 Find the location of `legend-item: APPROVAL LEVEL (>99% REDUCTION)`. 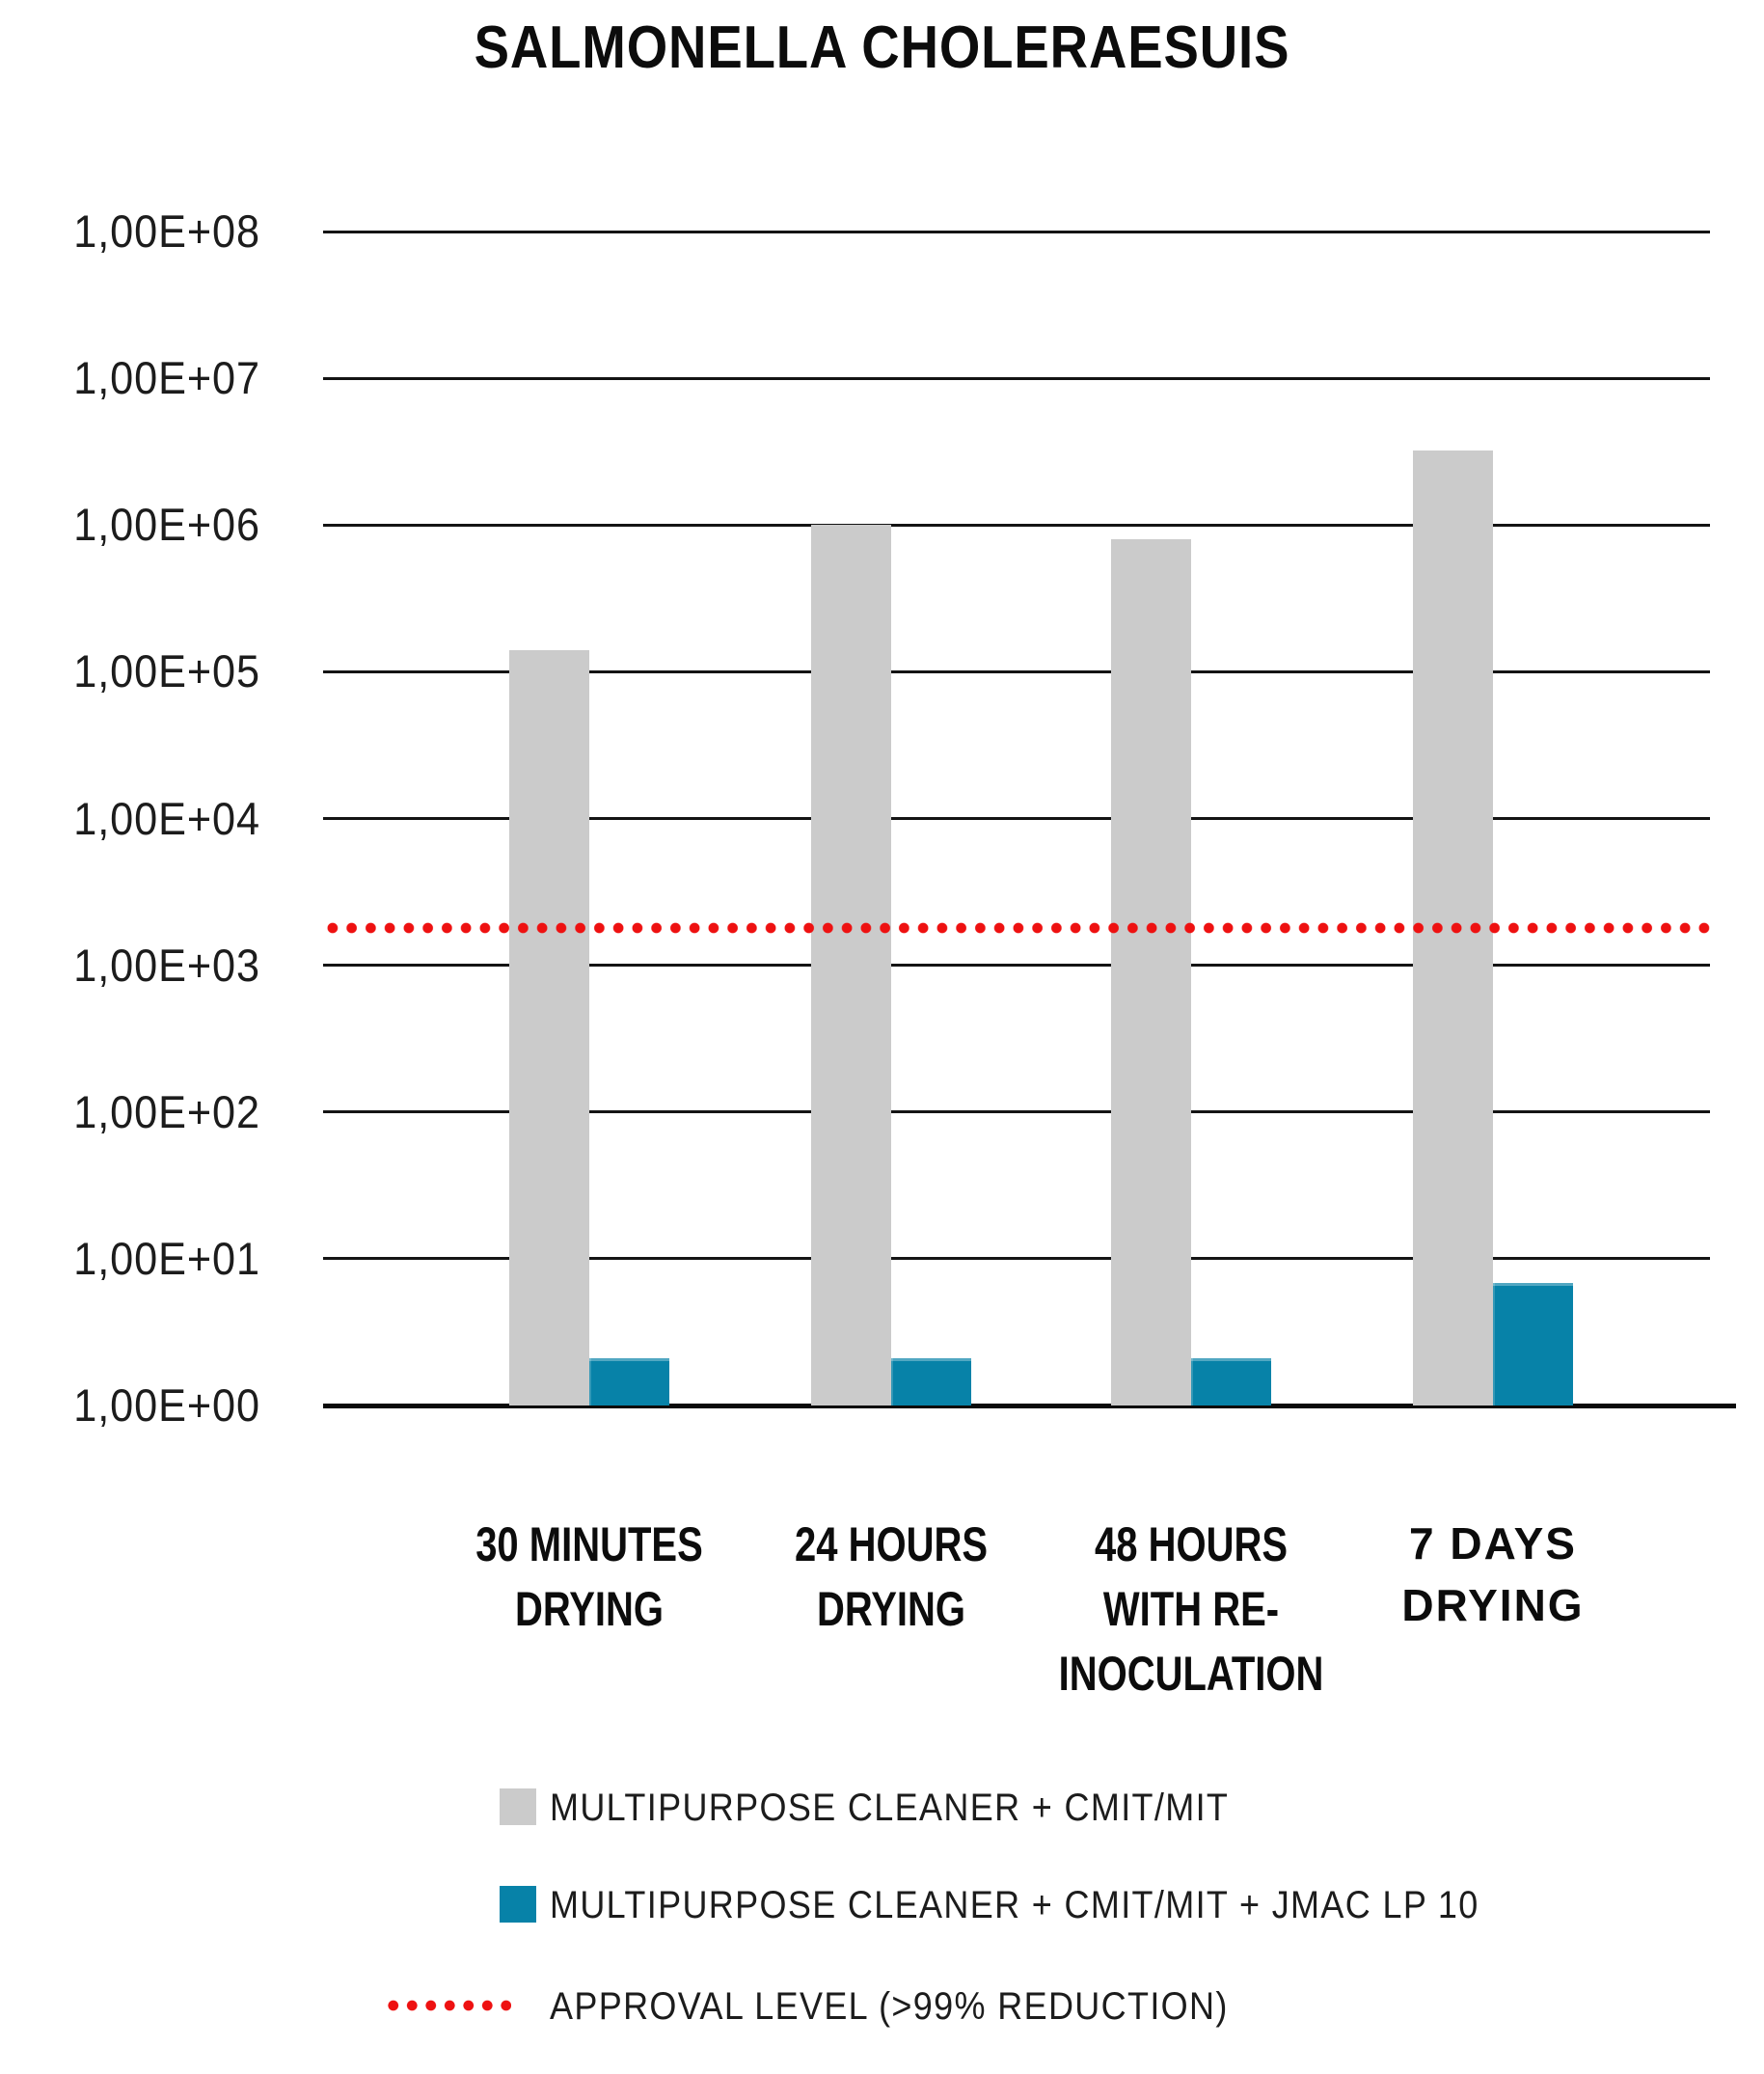

legend-item: APPROVAL LEVEL (>99% REDUCTION) is located at coordinates (1011, 2006).